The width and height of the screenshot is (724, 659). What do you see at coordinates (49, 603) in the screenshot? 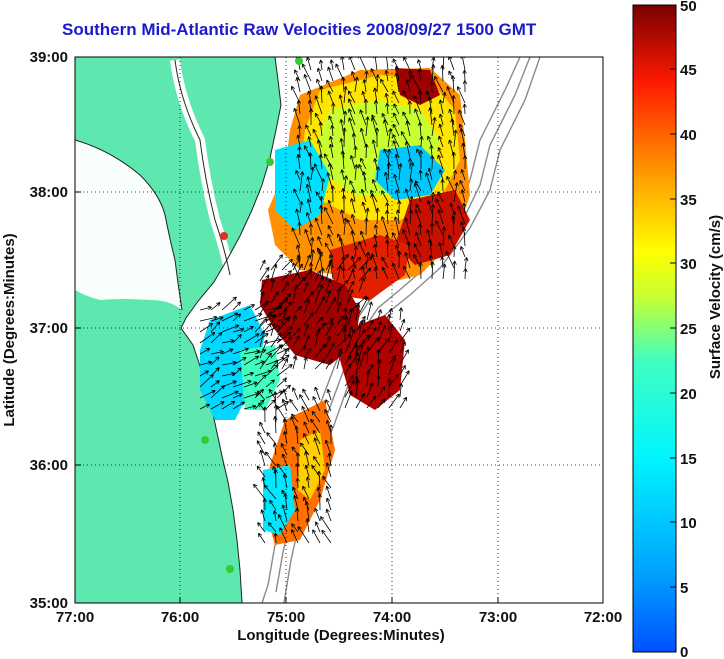
I see `y-tick-label: 35:00` at bounding box center [49, 603].